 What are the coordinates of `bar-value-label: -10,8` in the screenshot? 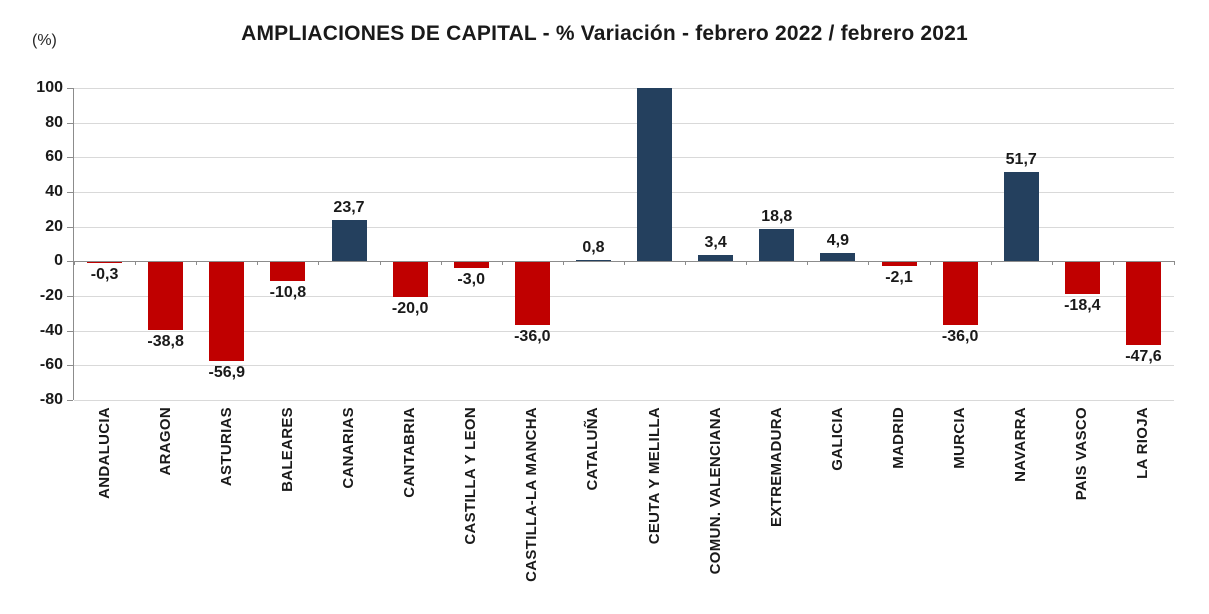 It's located at (288, 293).